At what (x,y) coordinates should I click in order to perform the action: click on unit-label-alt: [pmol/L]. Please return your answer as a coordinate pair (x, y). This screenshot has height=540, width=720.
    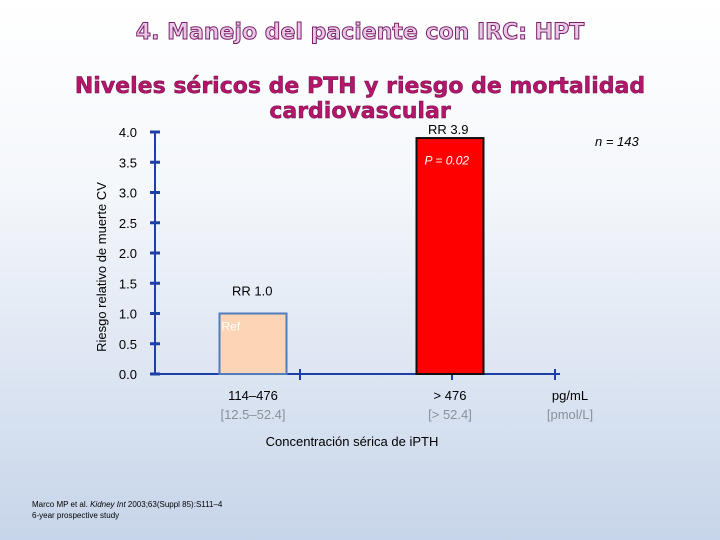
    Looking at the image, I should click on (570, 414).